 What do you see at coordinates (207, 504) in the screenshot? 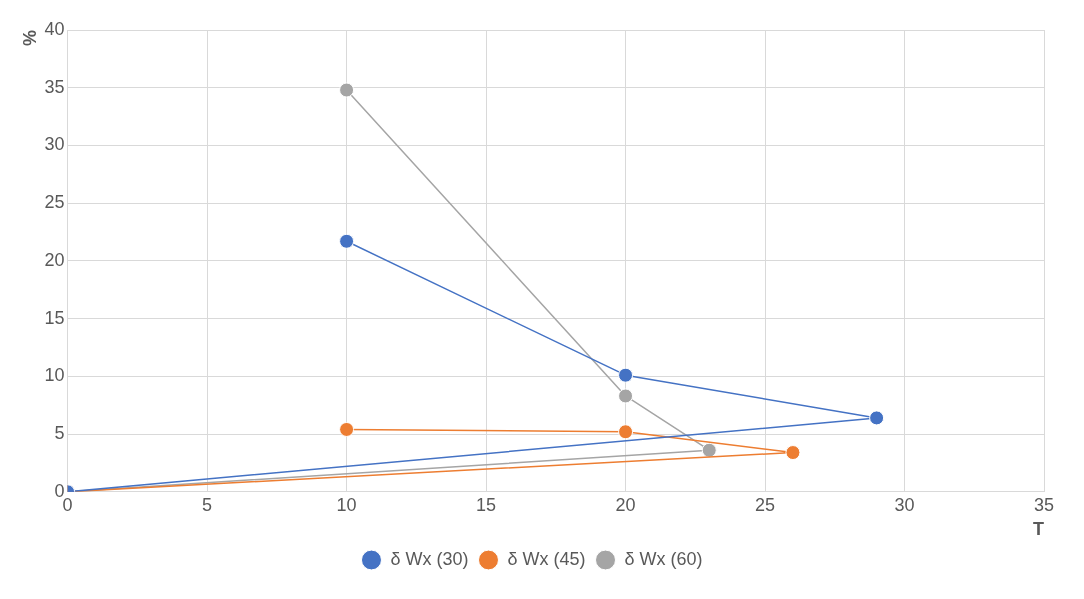
I see `x-tick-label: 5` at bounding box center [207, 504].